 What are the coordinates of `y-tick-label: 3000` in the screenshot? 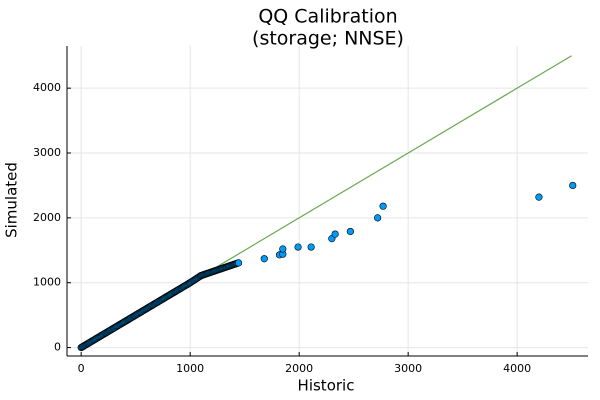 It's located at (47, 152).